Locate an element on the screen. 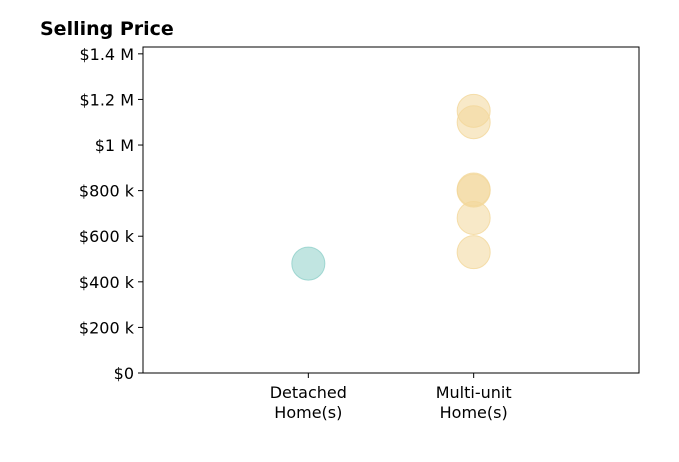 This screenshot has width=679, height=462. y-tick-label: $0 is located at coordinates (124, 373).